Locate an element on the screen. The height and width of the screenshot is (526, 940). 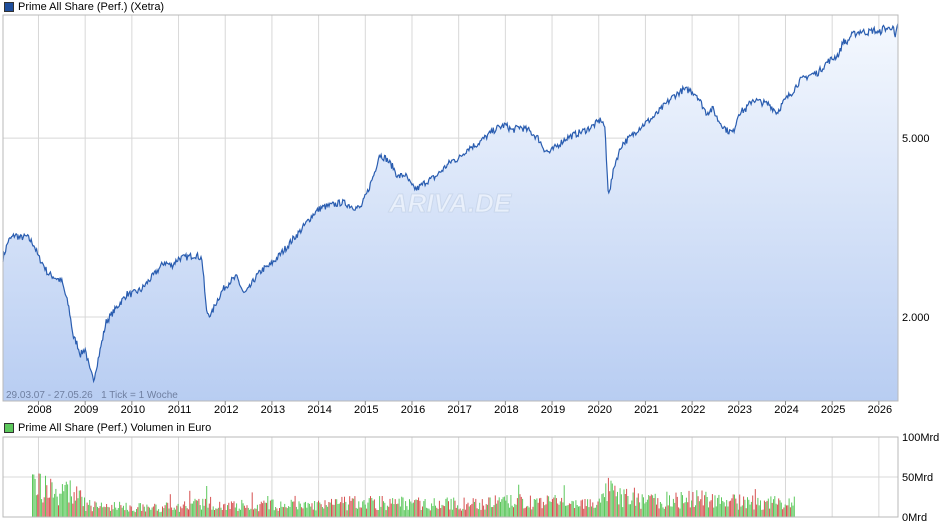
legend-volume-swatch is located at coordinates (9, 428).